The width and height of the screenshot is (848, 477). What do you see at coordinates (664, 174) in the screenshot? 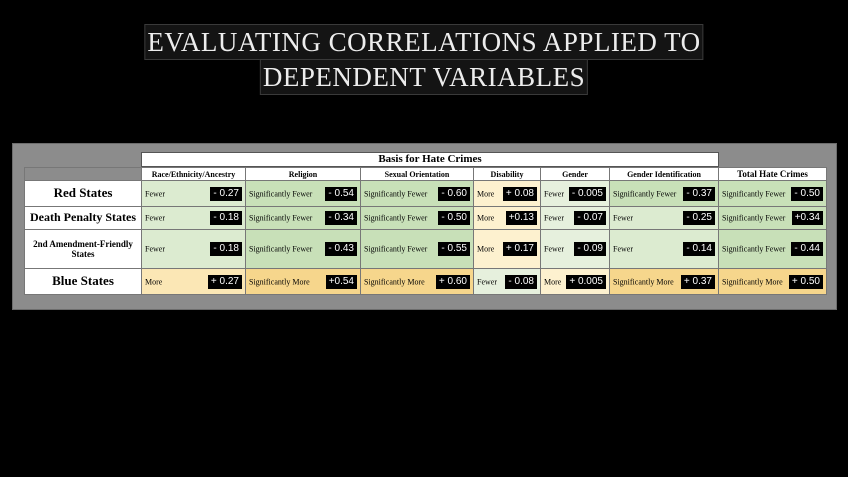
I see `column-header: Gender Identification` at bounding box center [664, 174].